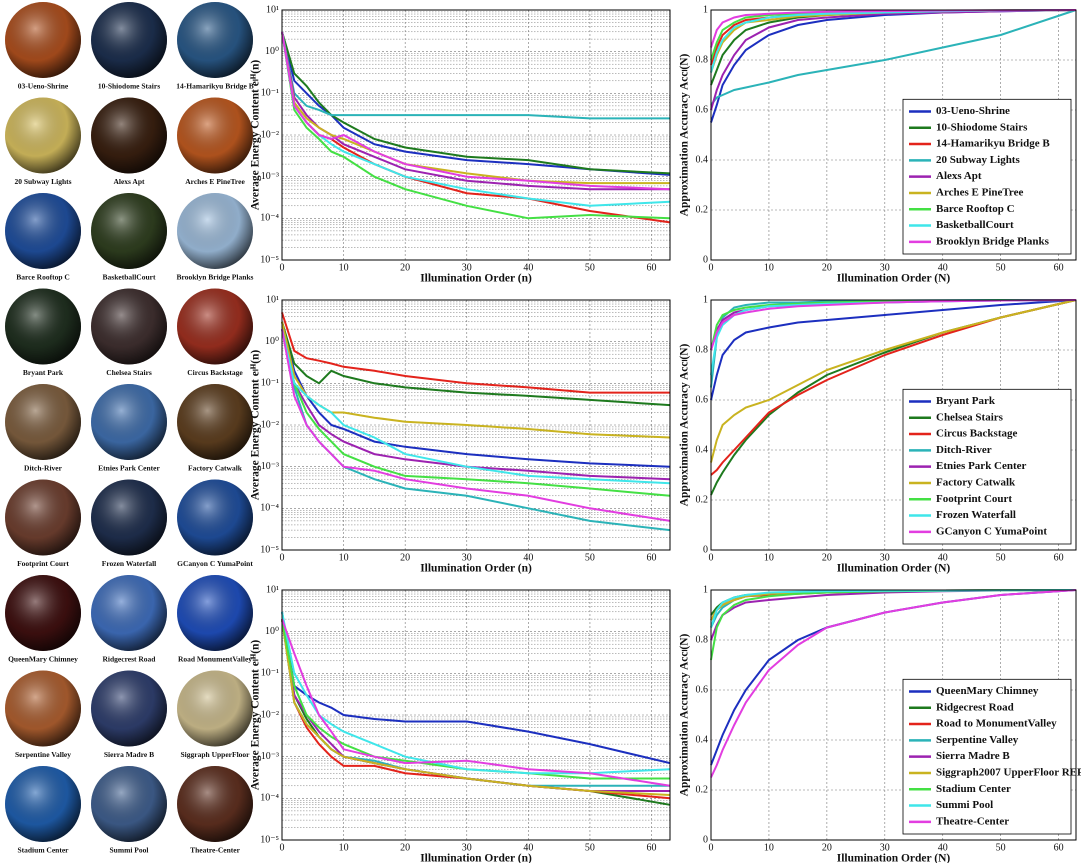  What do you see at coordinates (129, 850) in the screenshot?
I see `thumbnail-label: Summi Pool` at bounding box center [129, 850].